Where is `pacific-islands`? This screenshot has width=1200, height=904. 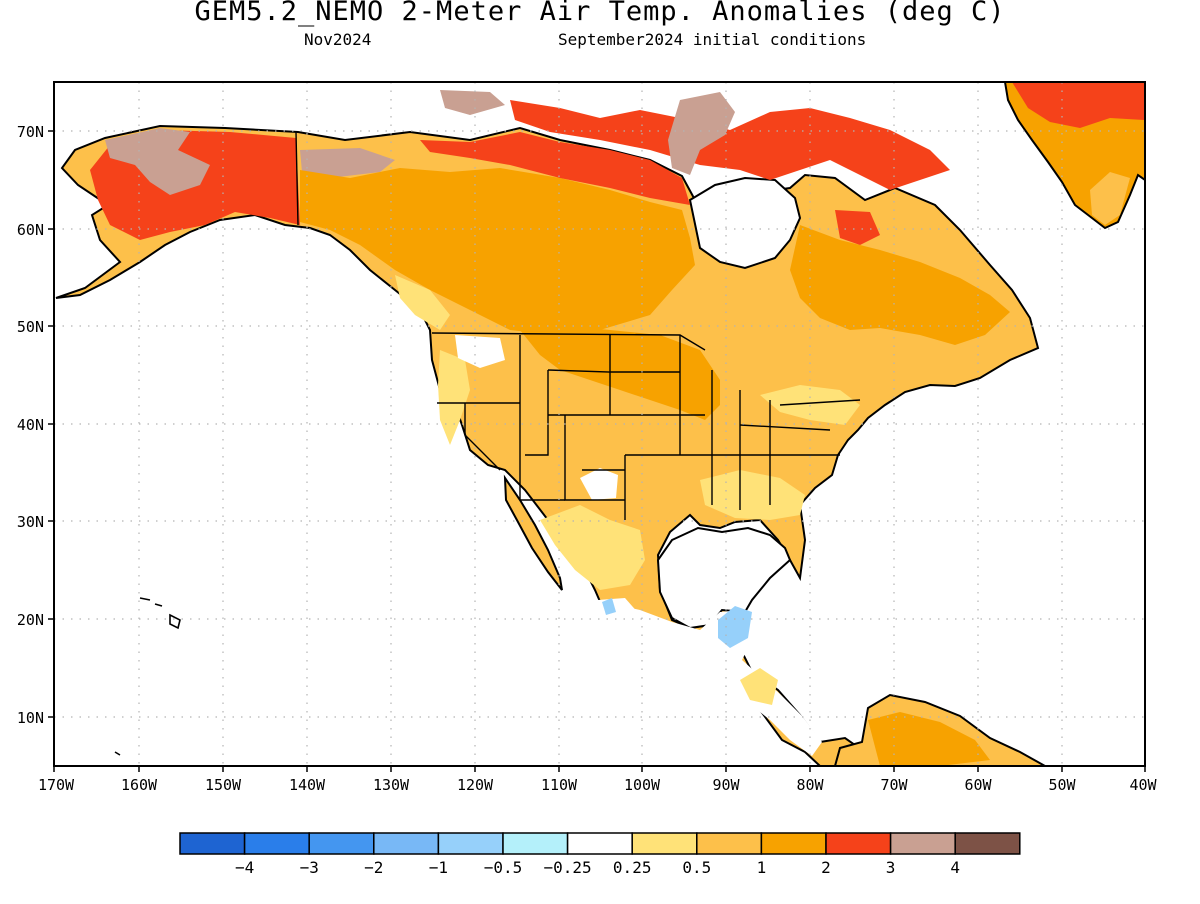 pacific-islands is located at coordinates (147, 676).